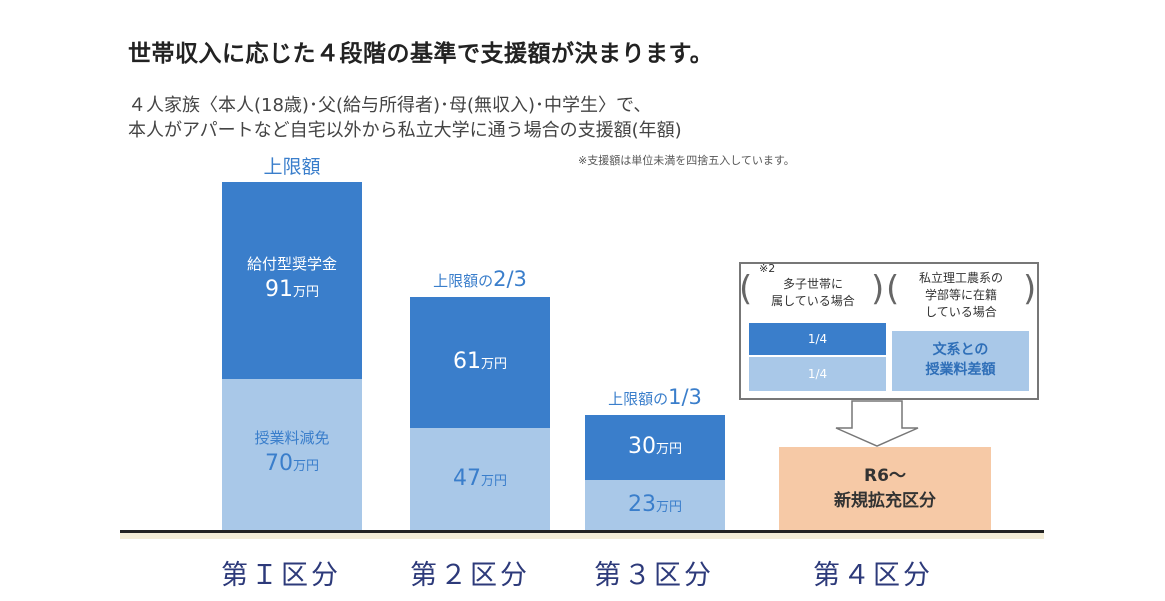 The width and height of the screenshot is (1165, 601). I want to click on scholarship-value-label-2: 61万円, so click(480, 362).